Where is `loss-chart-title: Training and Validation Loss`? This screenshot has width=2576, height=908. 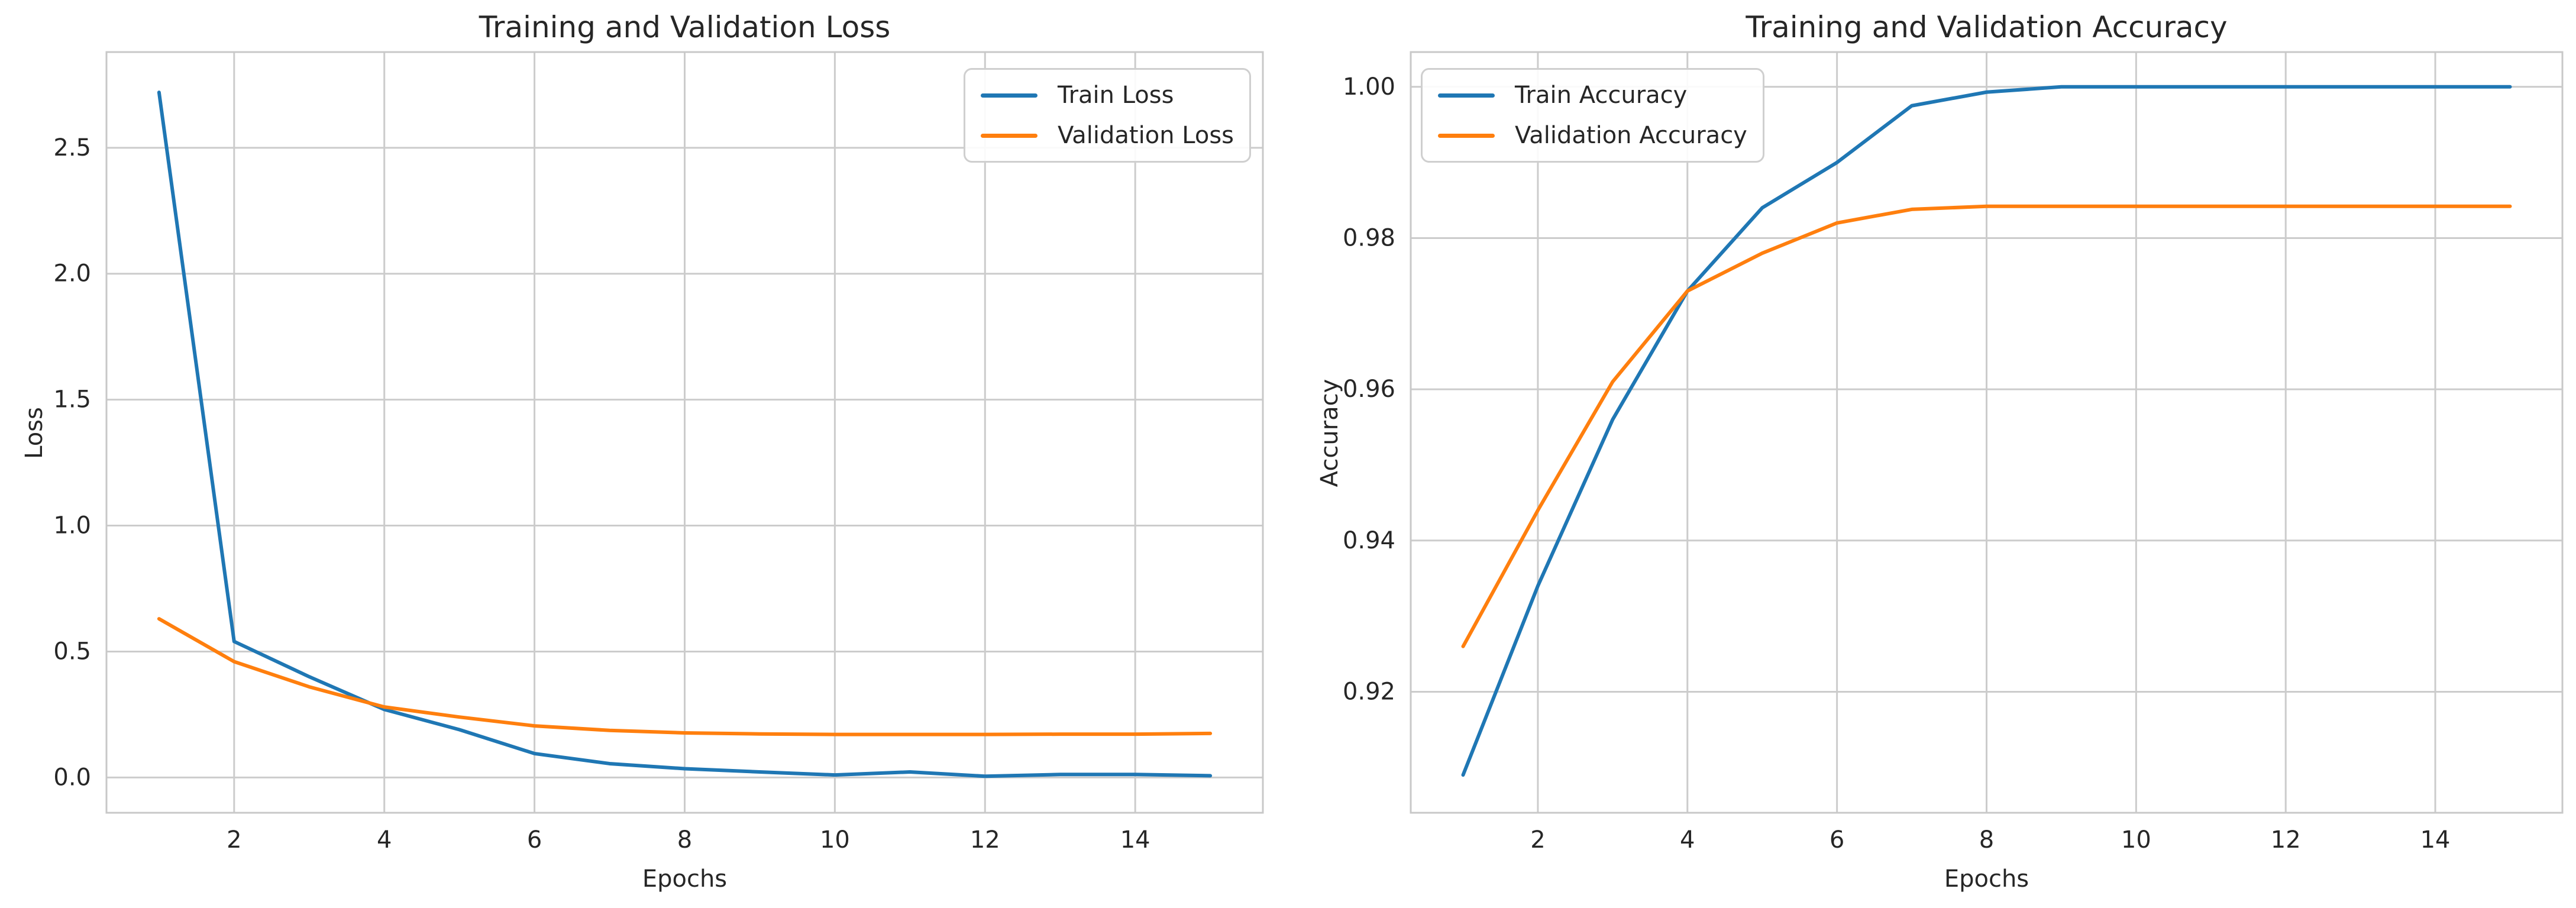
loss-chart-title: Training and Validation Loss is located at coordinates (685, 27).